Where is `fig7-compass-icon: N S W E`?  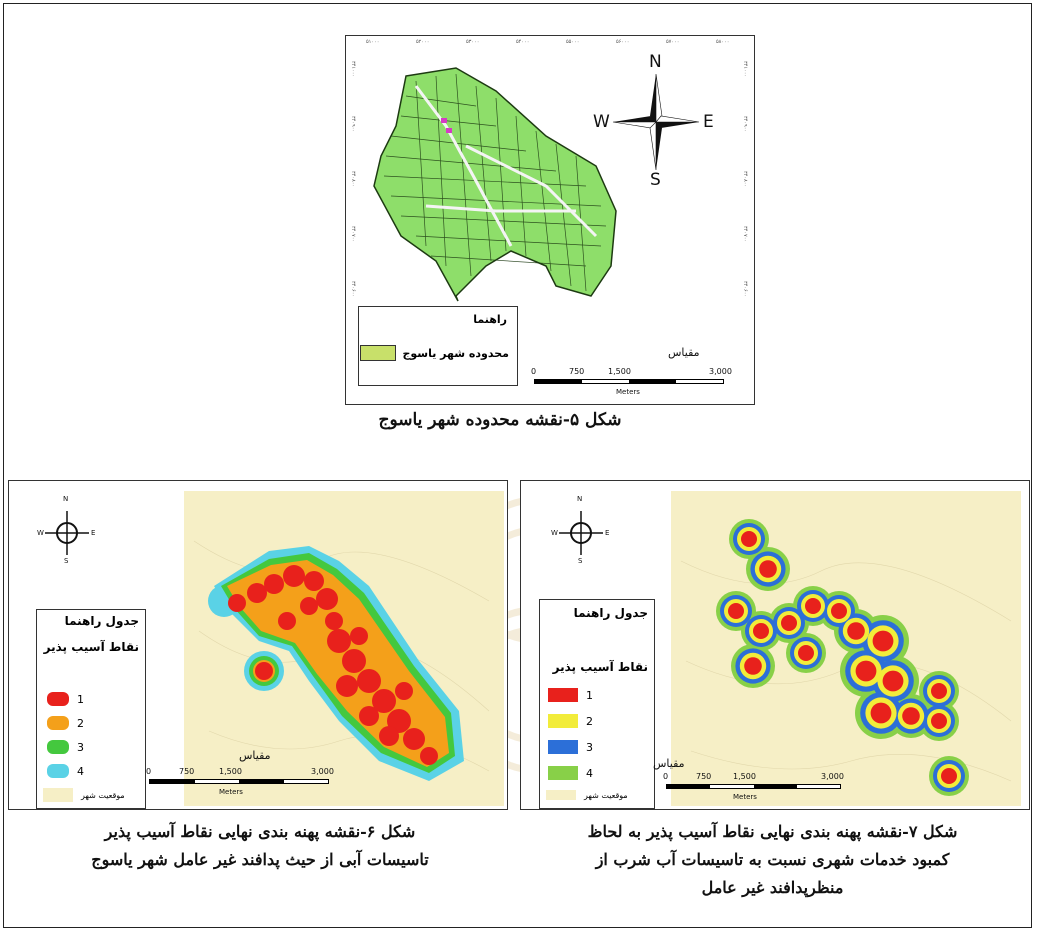
fig7-compass-icon: N S W E is located at coordinates (581, 530).